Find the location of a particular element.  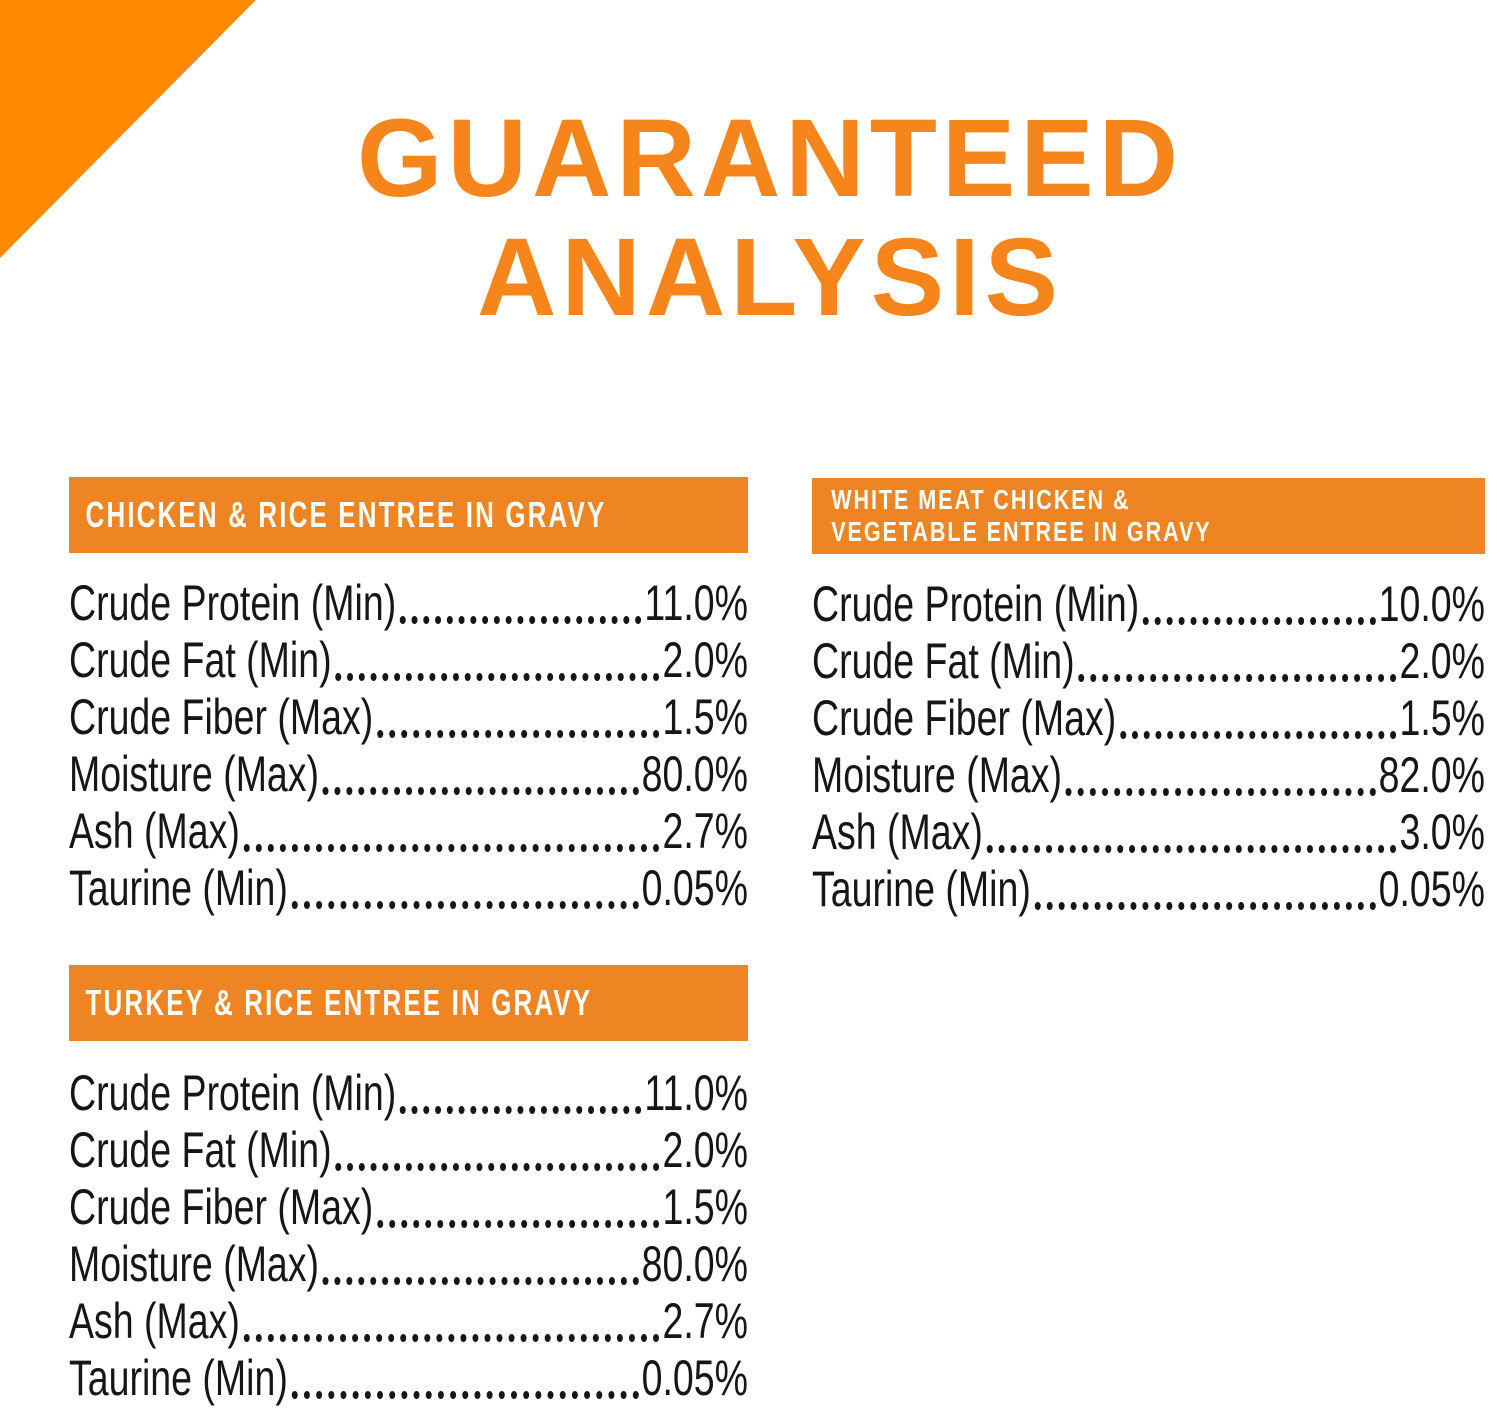

section-header-label-line-1: WHITE MEAT CHICKEN & is located at coordinates (981, 499).